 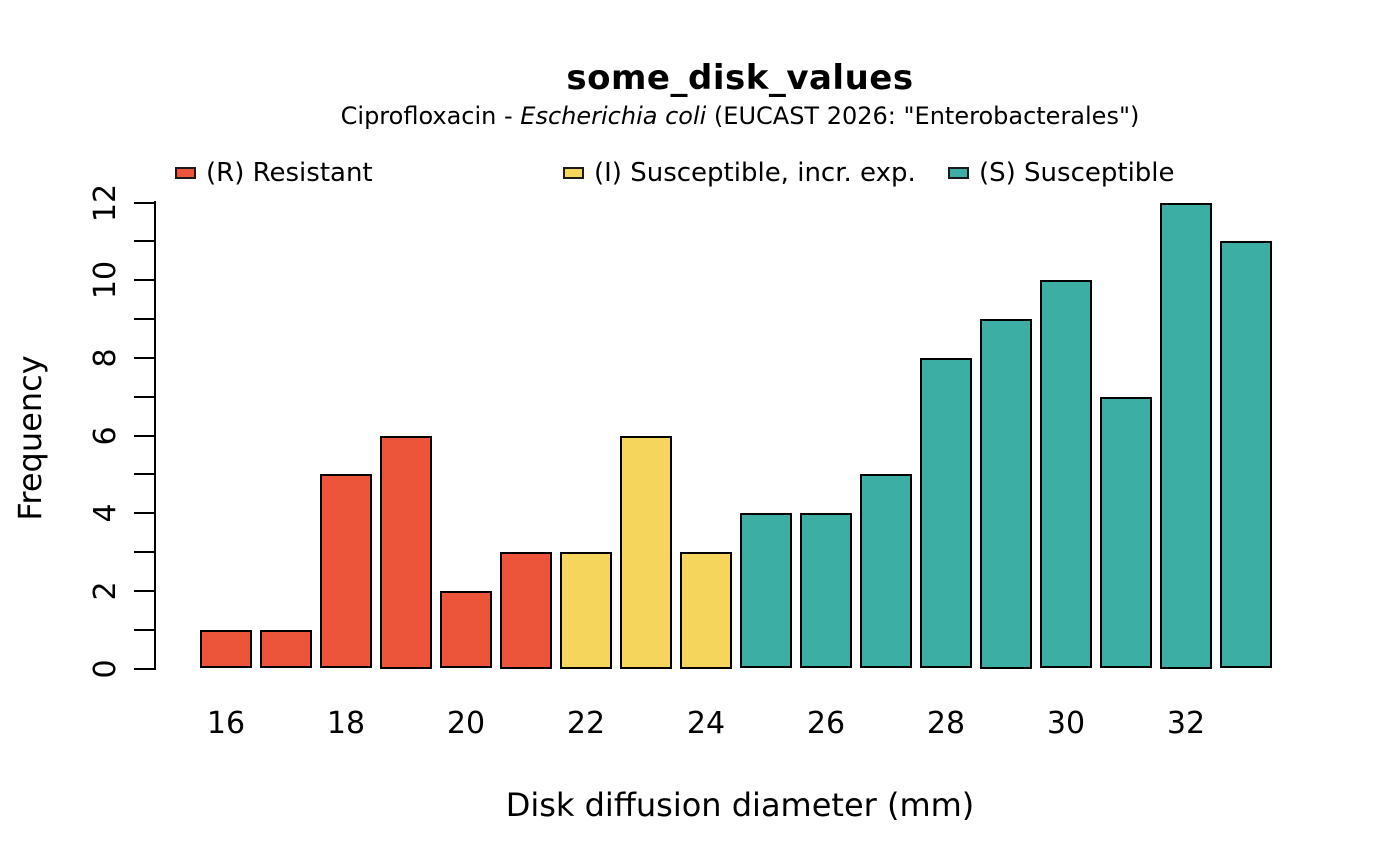 I want to click on y-tick-label: 12, so click(x=105, y=202).